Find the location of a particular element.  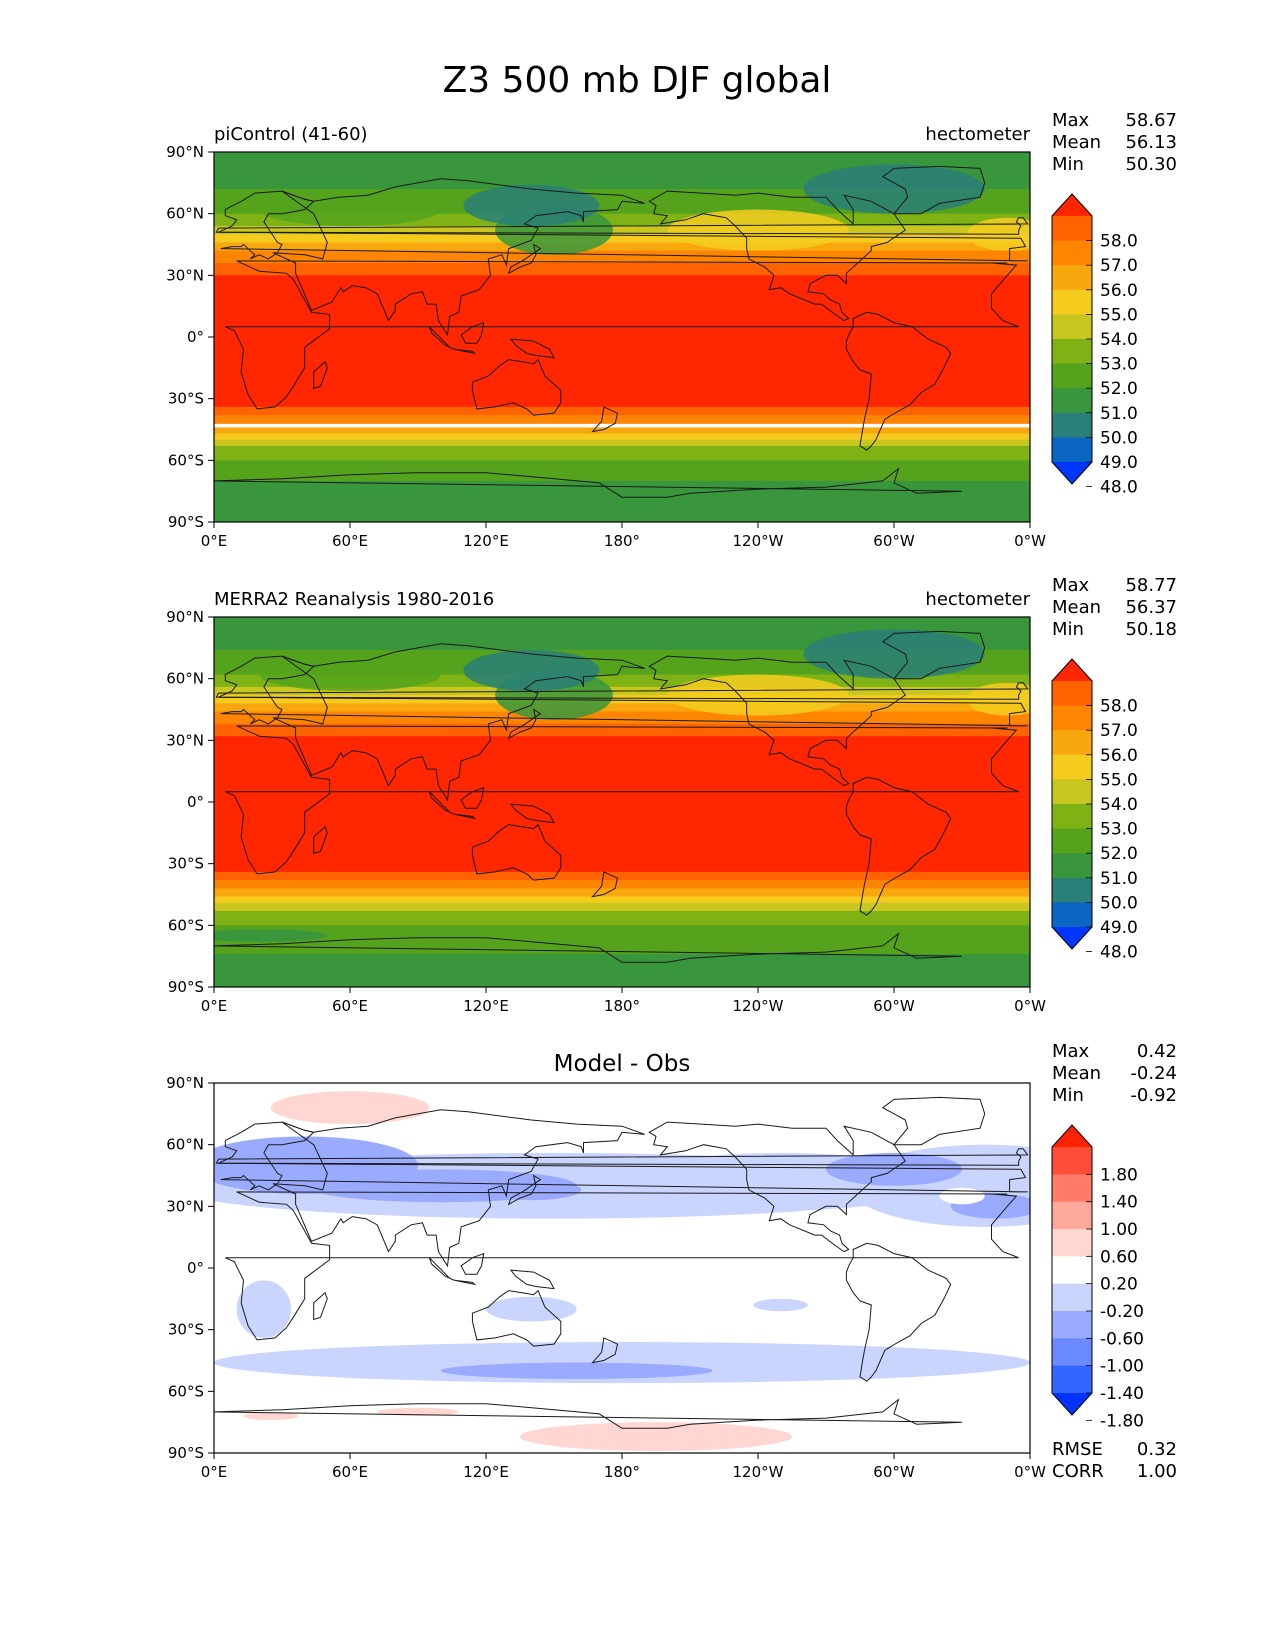

extra-stat-name: CORR is located at coordinates (1078, 1471).